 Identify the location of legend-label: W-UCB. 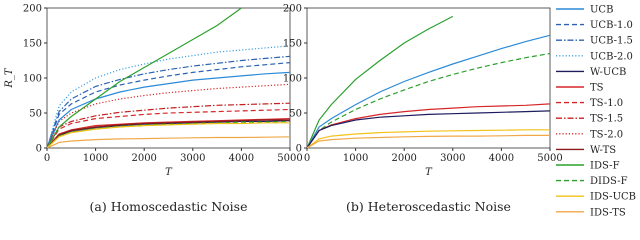
(608, 72).